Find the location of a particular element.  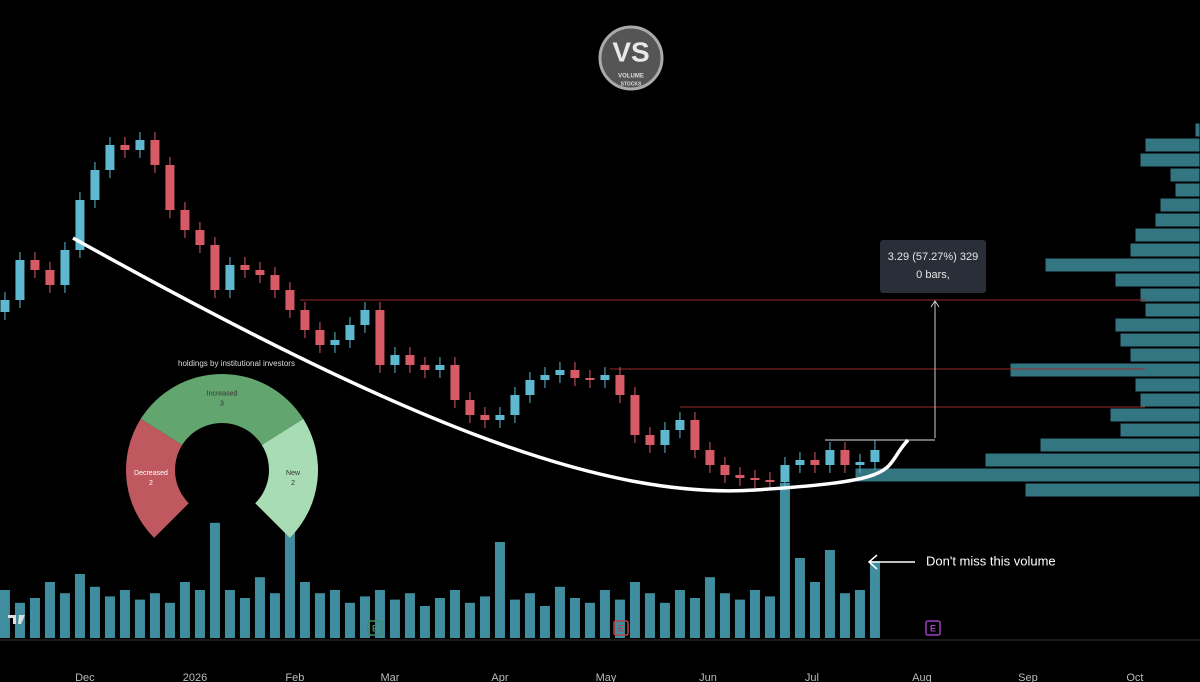

tv-logo is located at coordinates (16, 619).